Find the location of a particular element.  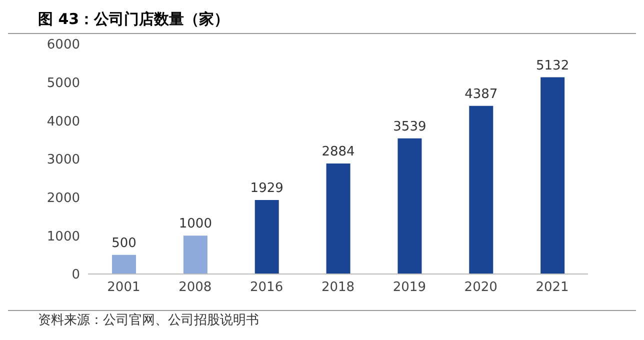

data-label: 5132 is located at coordinates (553, 66).